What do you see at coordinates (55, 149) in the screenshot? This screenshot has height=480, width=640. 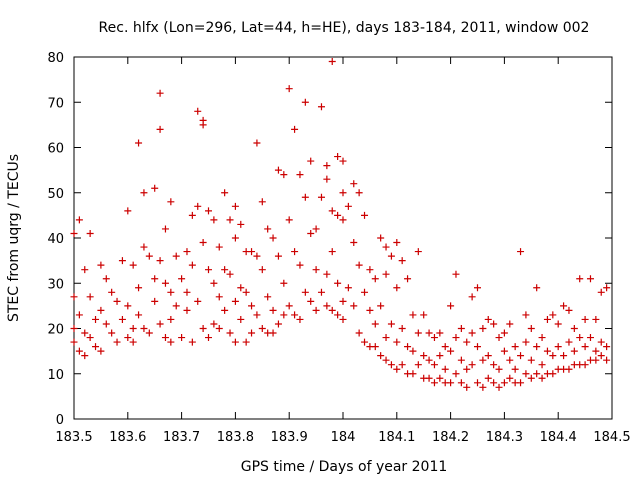 I see `y-tick-label: 60` at bounding box center [55, 149].